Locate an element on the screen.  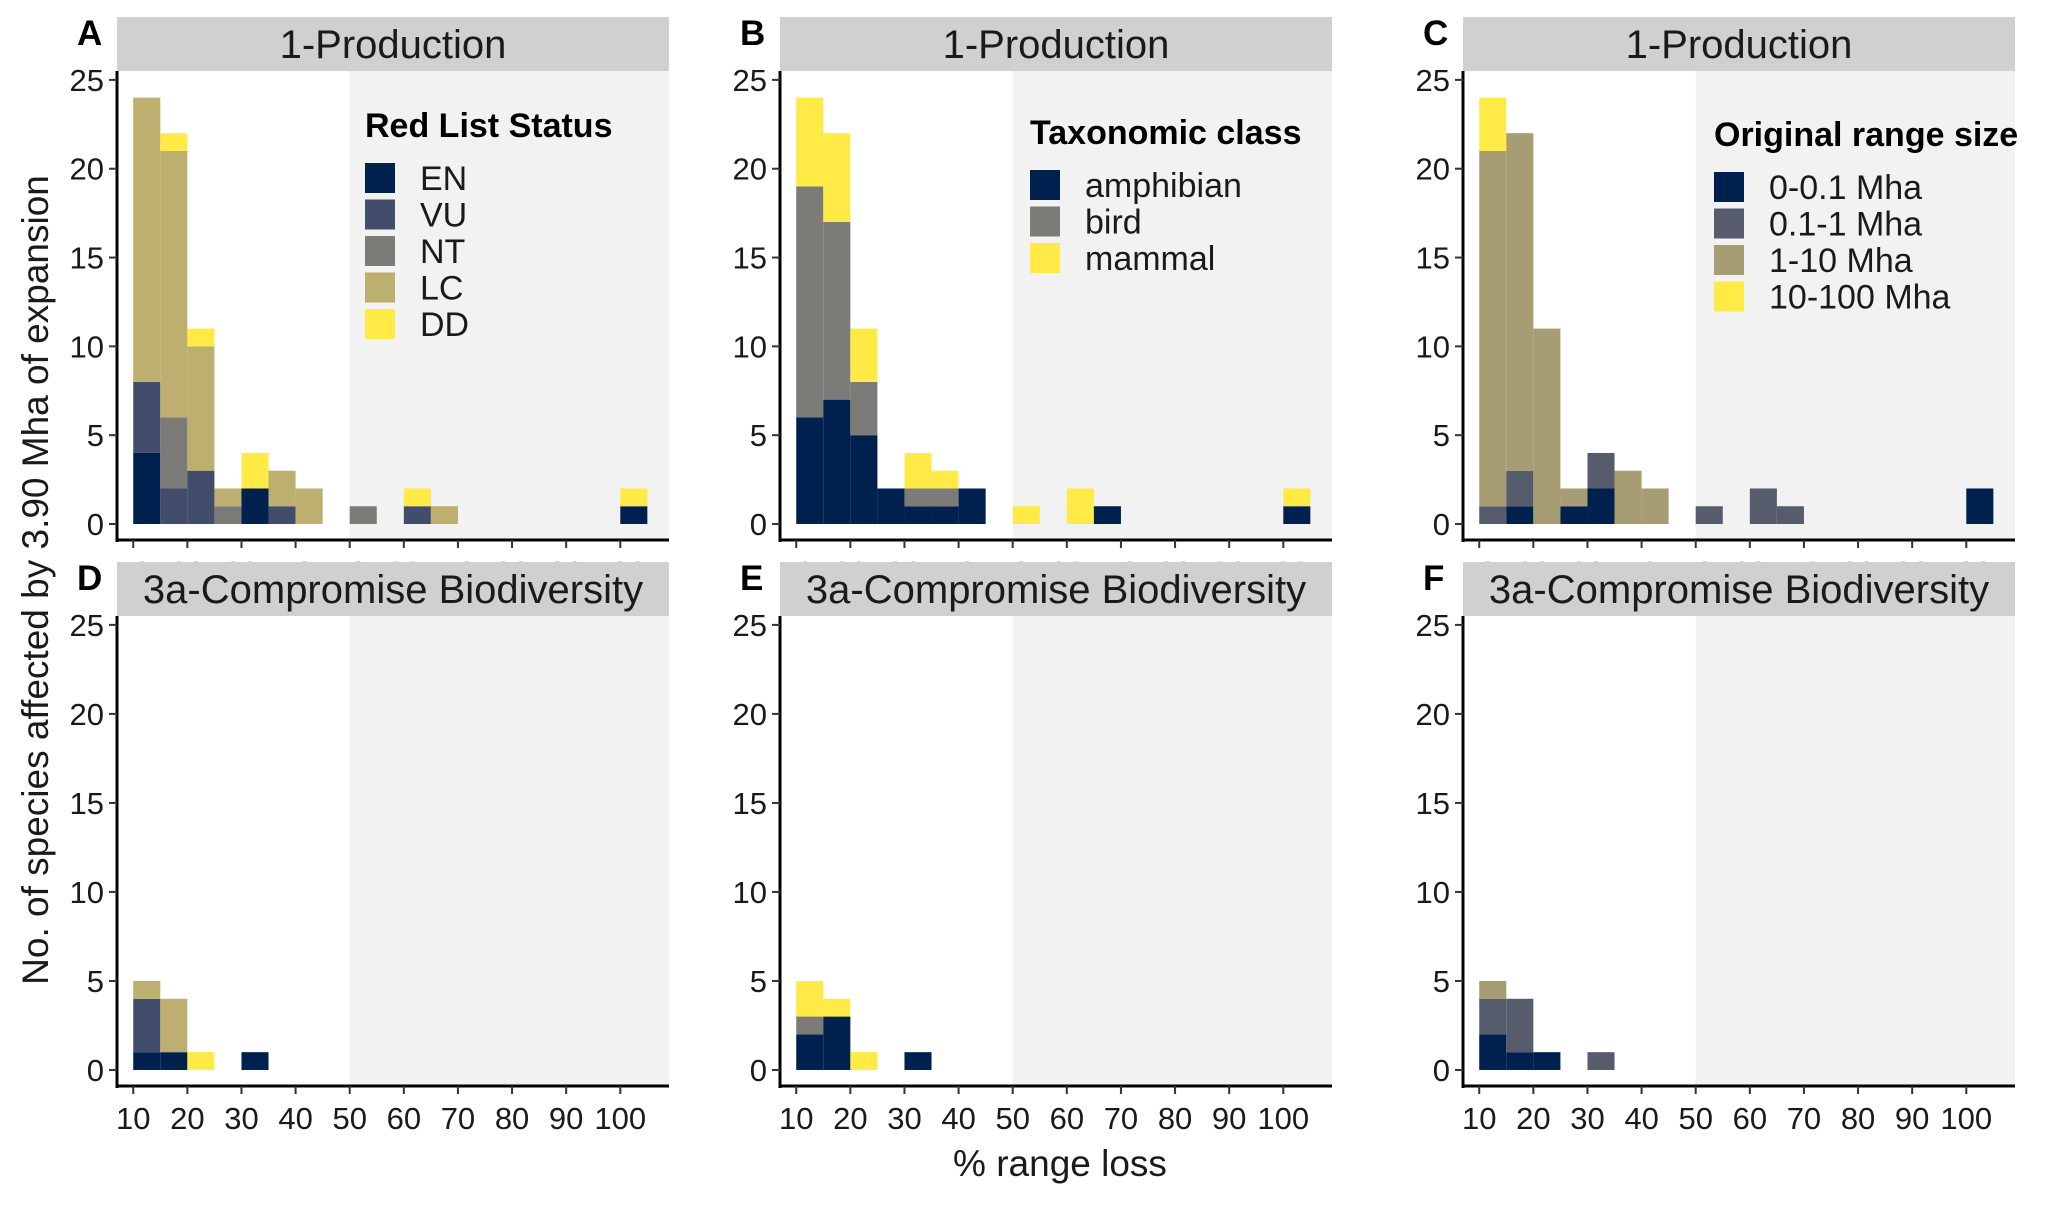
legend-label: bird is located at coordinates (1113, 223).